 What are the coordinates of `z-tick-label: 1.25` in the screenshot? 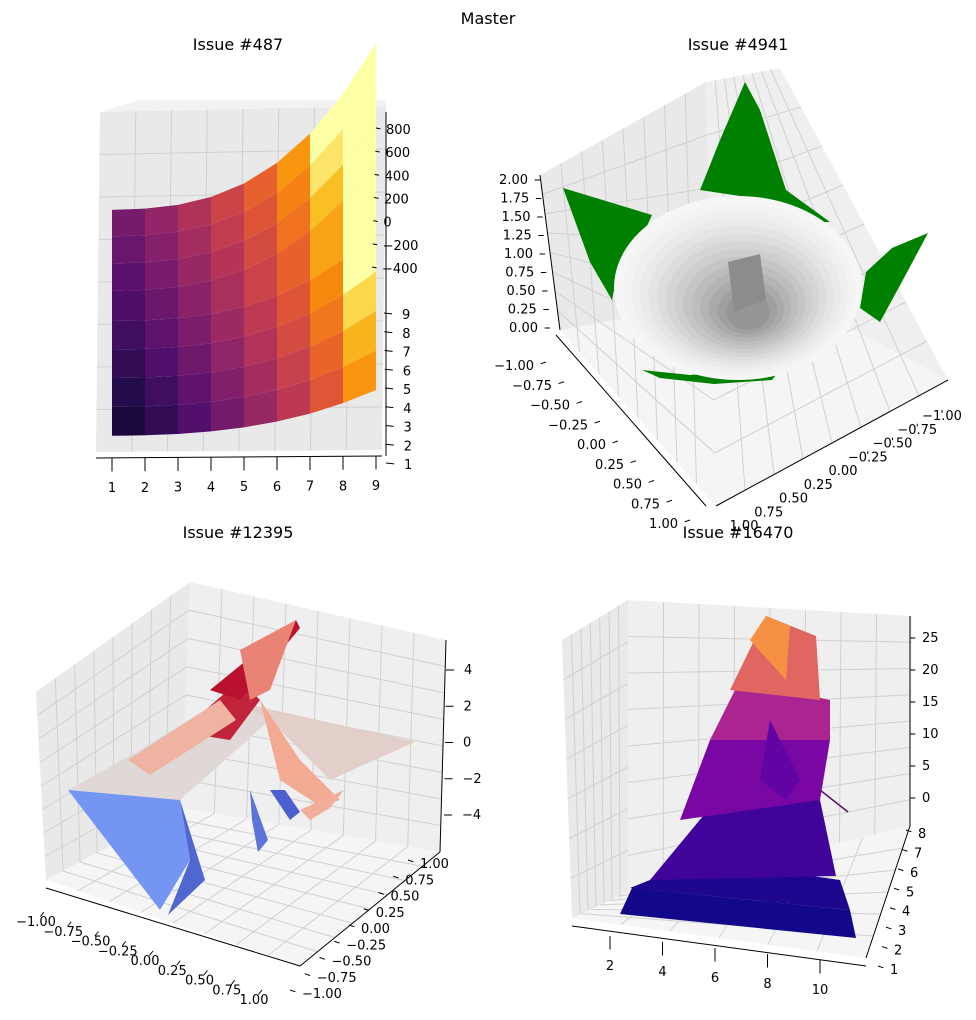 It's located at (517, 236).